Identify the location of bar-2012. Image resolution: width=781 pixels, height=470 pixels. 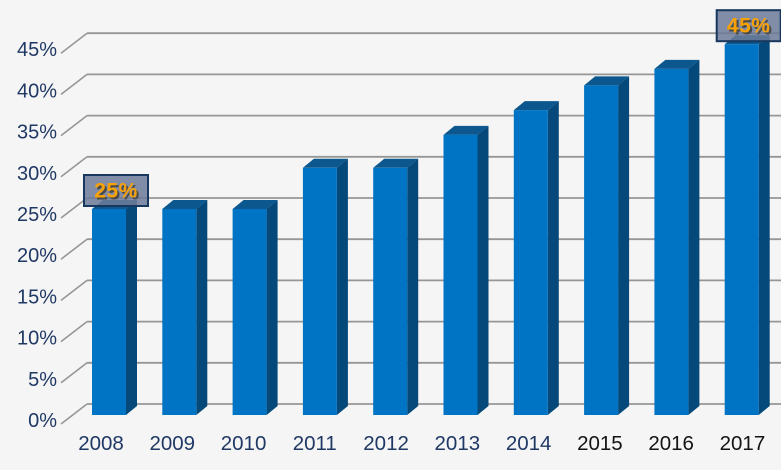
(396, 287).